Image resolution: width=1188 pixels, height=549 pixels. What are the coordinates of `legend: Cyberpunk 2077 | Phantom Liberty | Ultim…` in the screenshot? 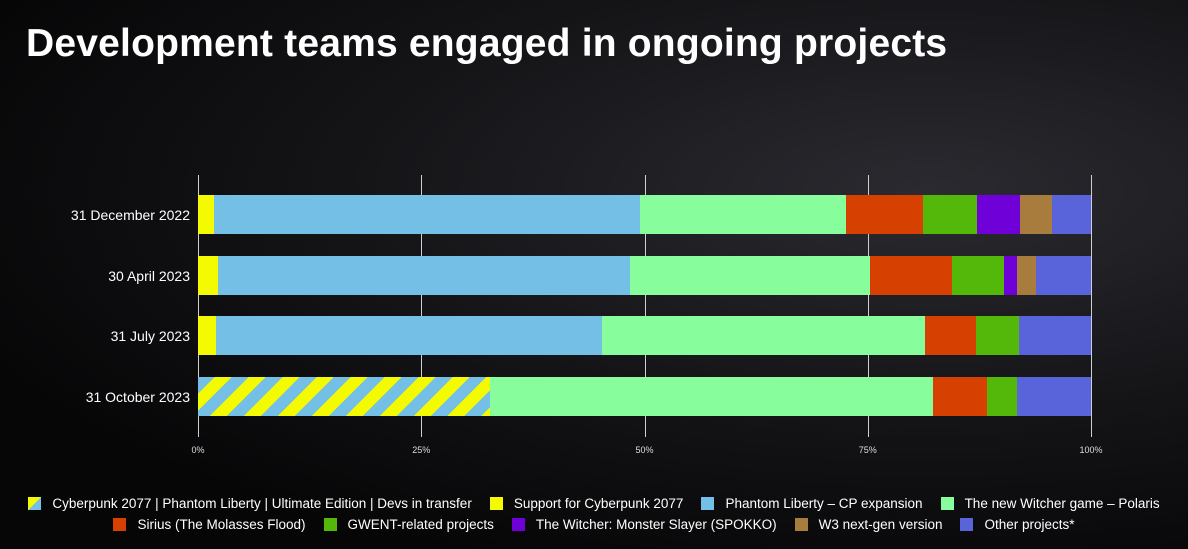 It's located at (594, 517).